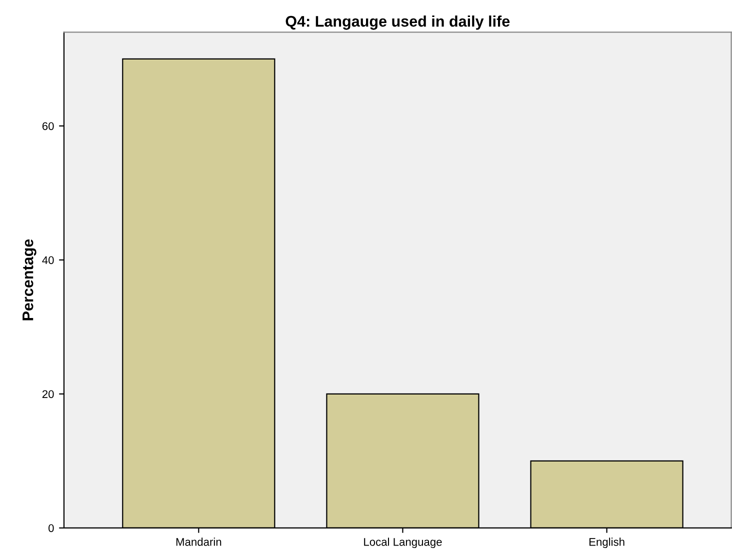 This screenshot has height=554, width=732. Describe the element at coordinates (51, 528) in the screenshot. I see `y-tick-label: 0` at that location.